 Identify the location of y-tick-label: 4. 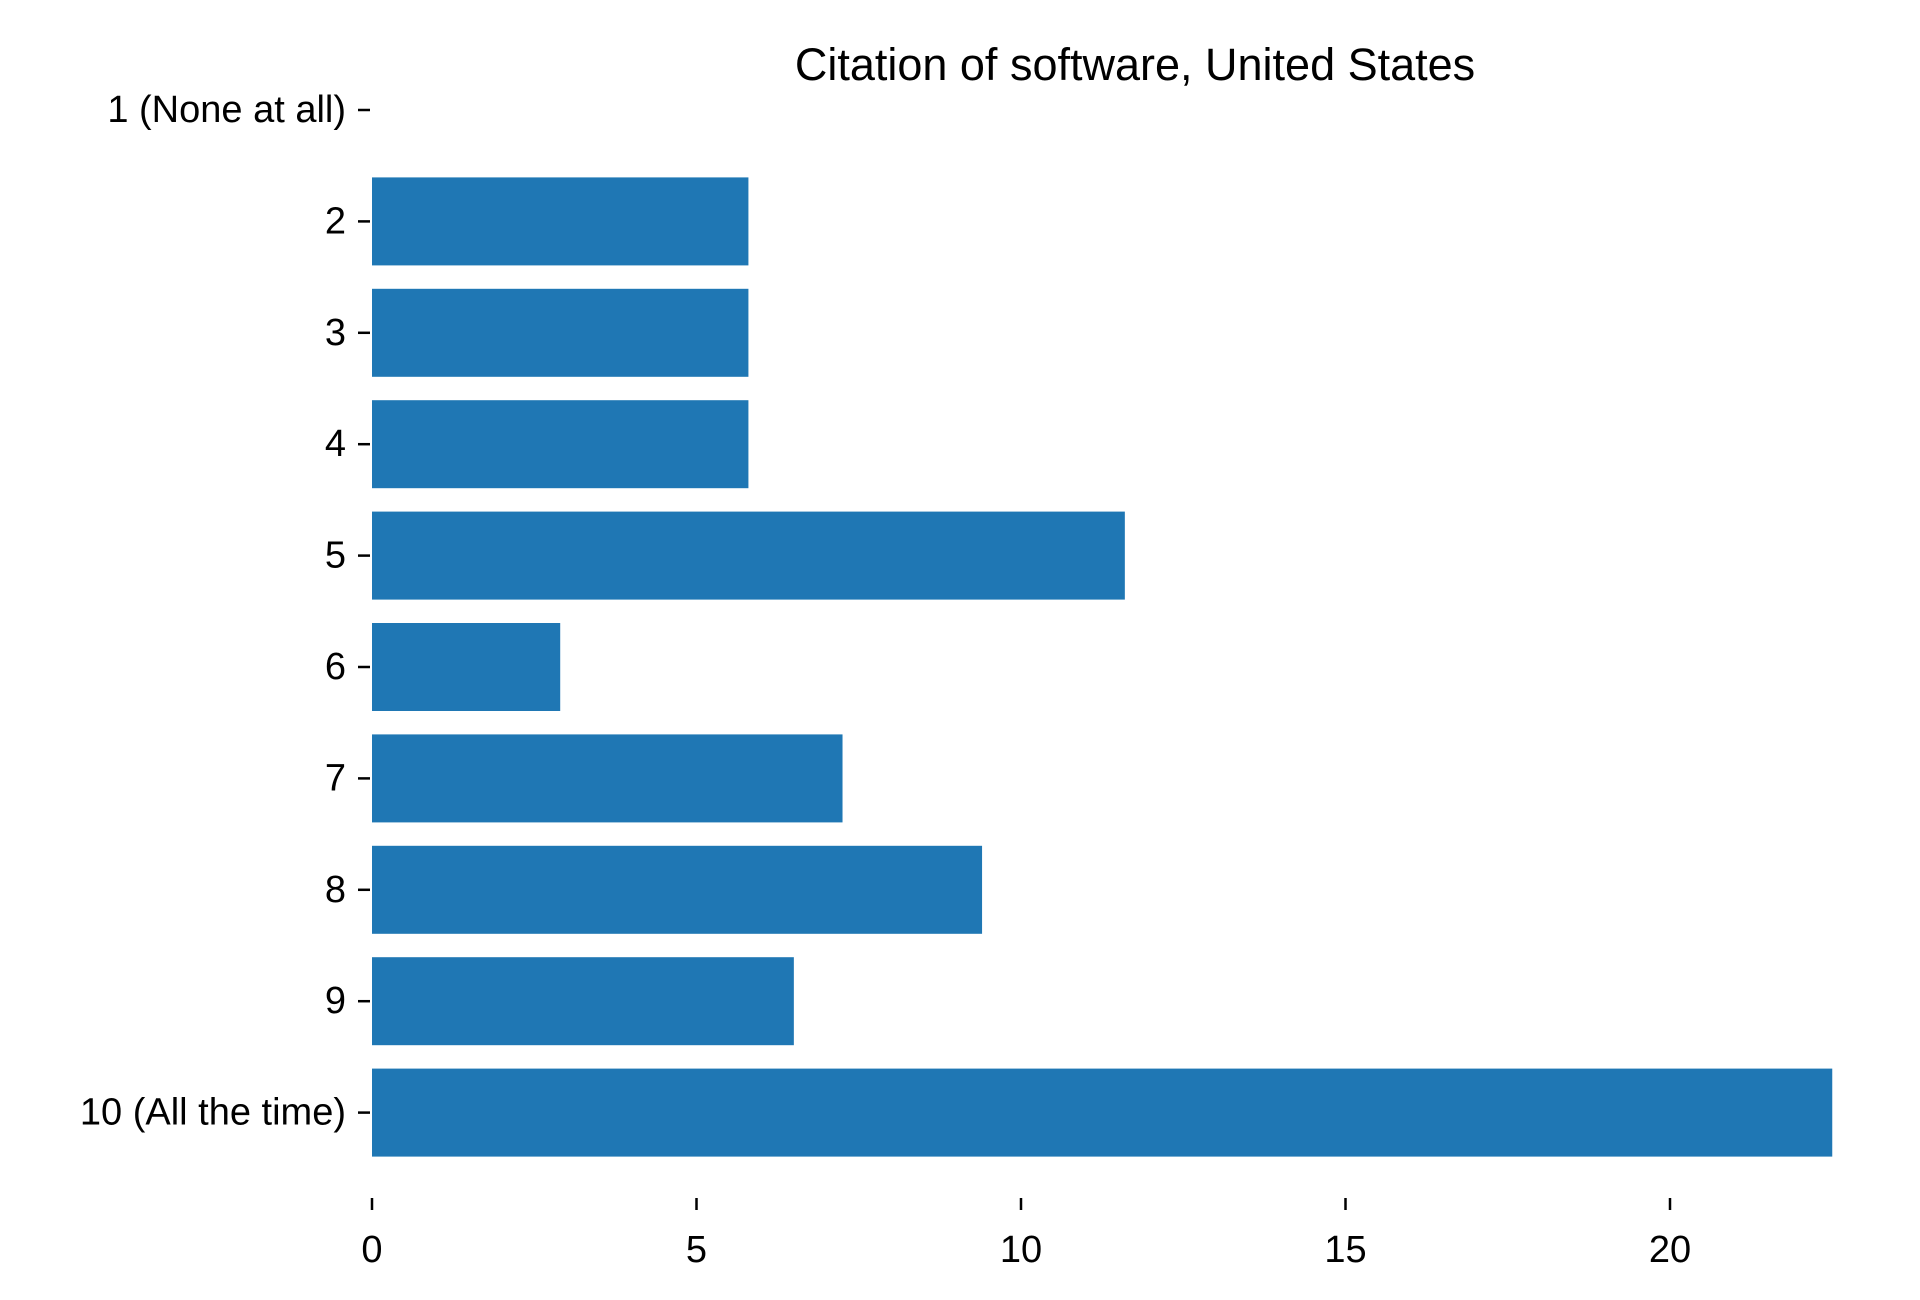
(335, 444).